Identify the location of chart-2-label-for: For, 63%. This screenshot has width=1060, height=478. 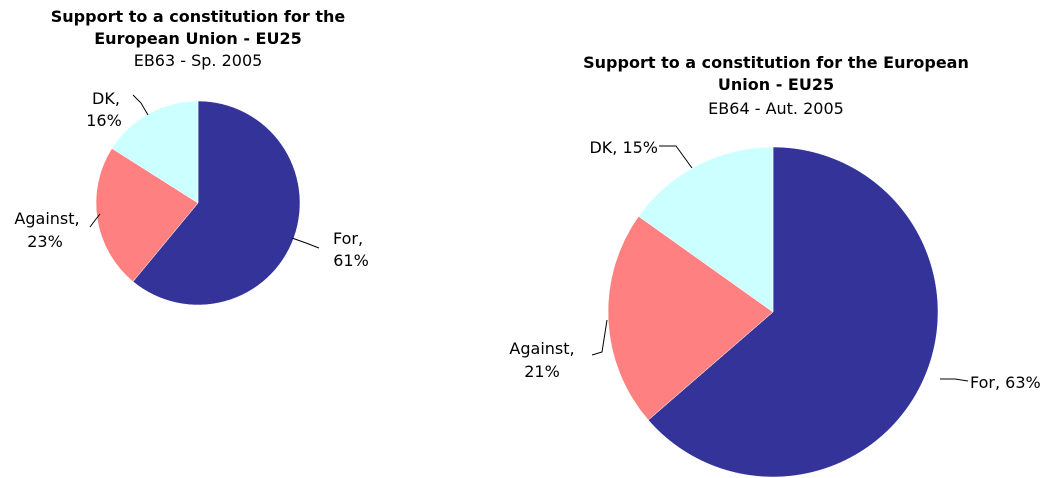
(1005, 382).